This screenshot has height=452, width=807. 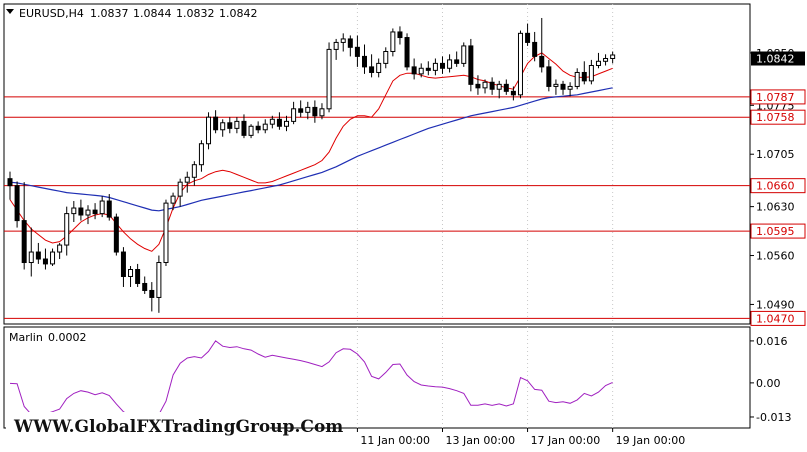 I want to click on current-price-box, so click(x=778, y=58).